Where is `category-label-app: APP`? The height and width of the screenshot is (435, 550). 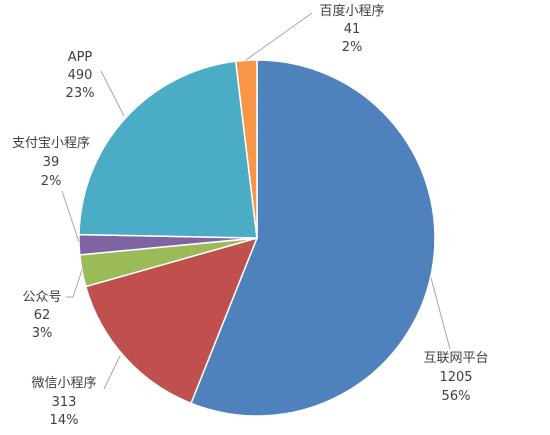
category-label-app: APP is located at coordinates (80, 57).